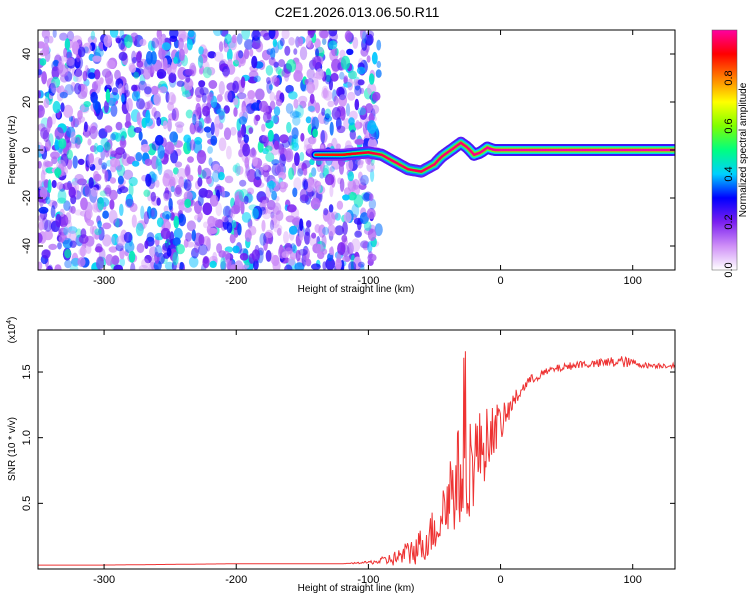 Image resolution: width=750 pixels, height=600 pixels. Describe the element at coordinates (27, 54) in the screenshot. I see `y-tick-label: 40` at that location.